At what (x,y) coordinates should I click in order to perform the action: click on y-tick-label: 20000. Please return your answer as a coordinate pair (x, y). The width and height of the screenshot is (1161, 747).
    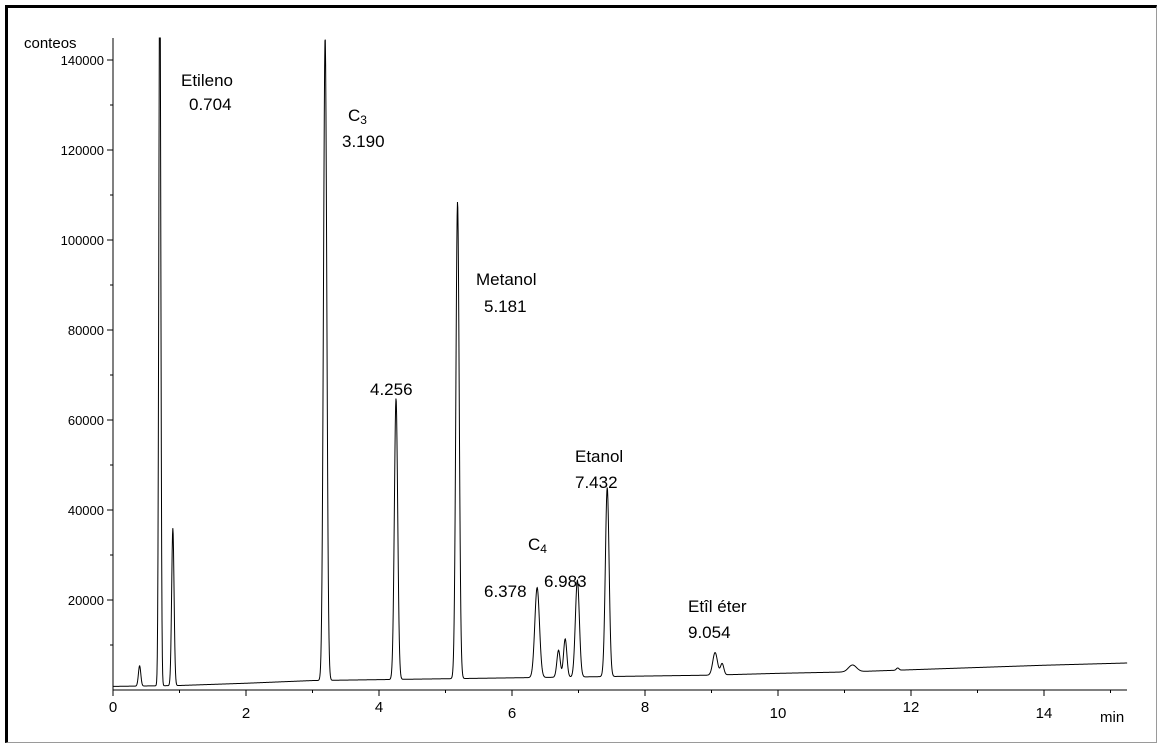
    Looking at the image, I should click on (86, 600).